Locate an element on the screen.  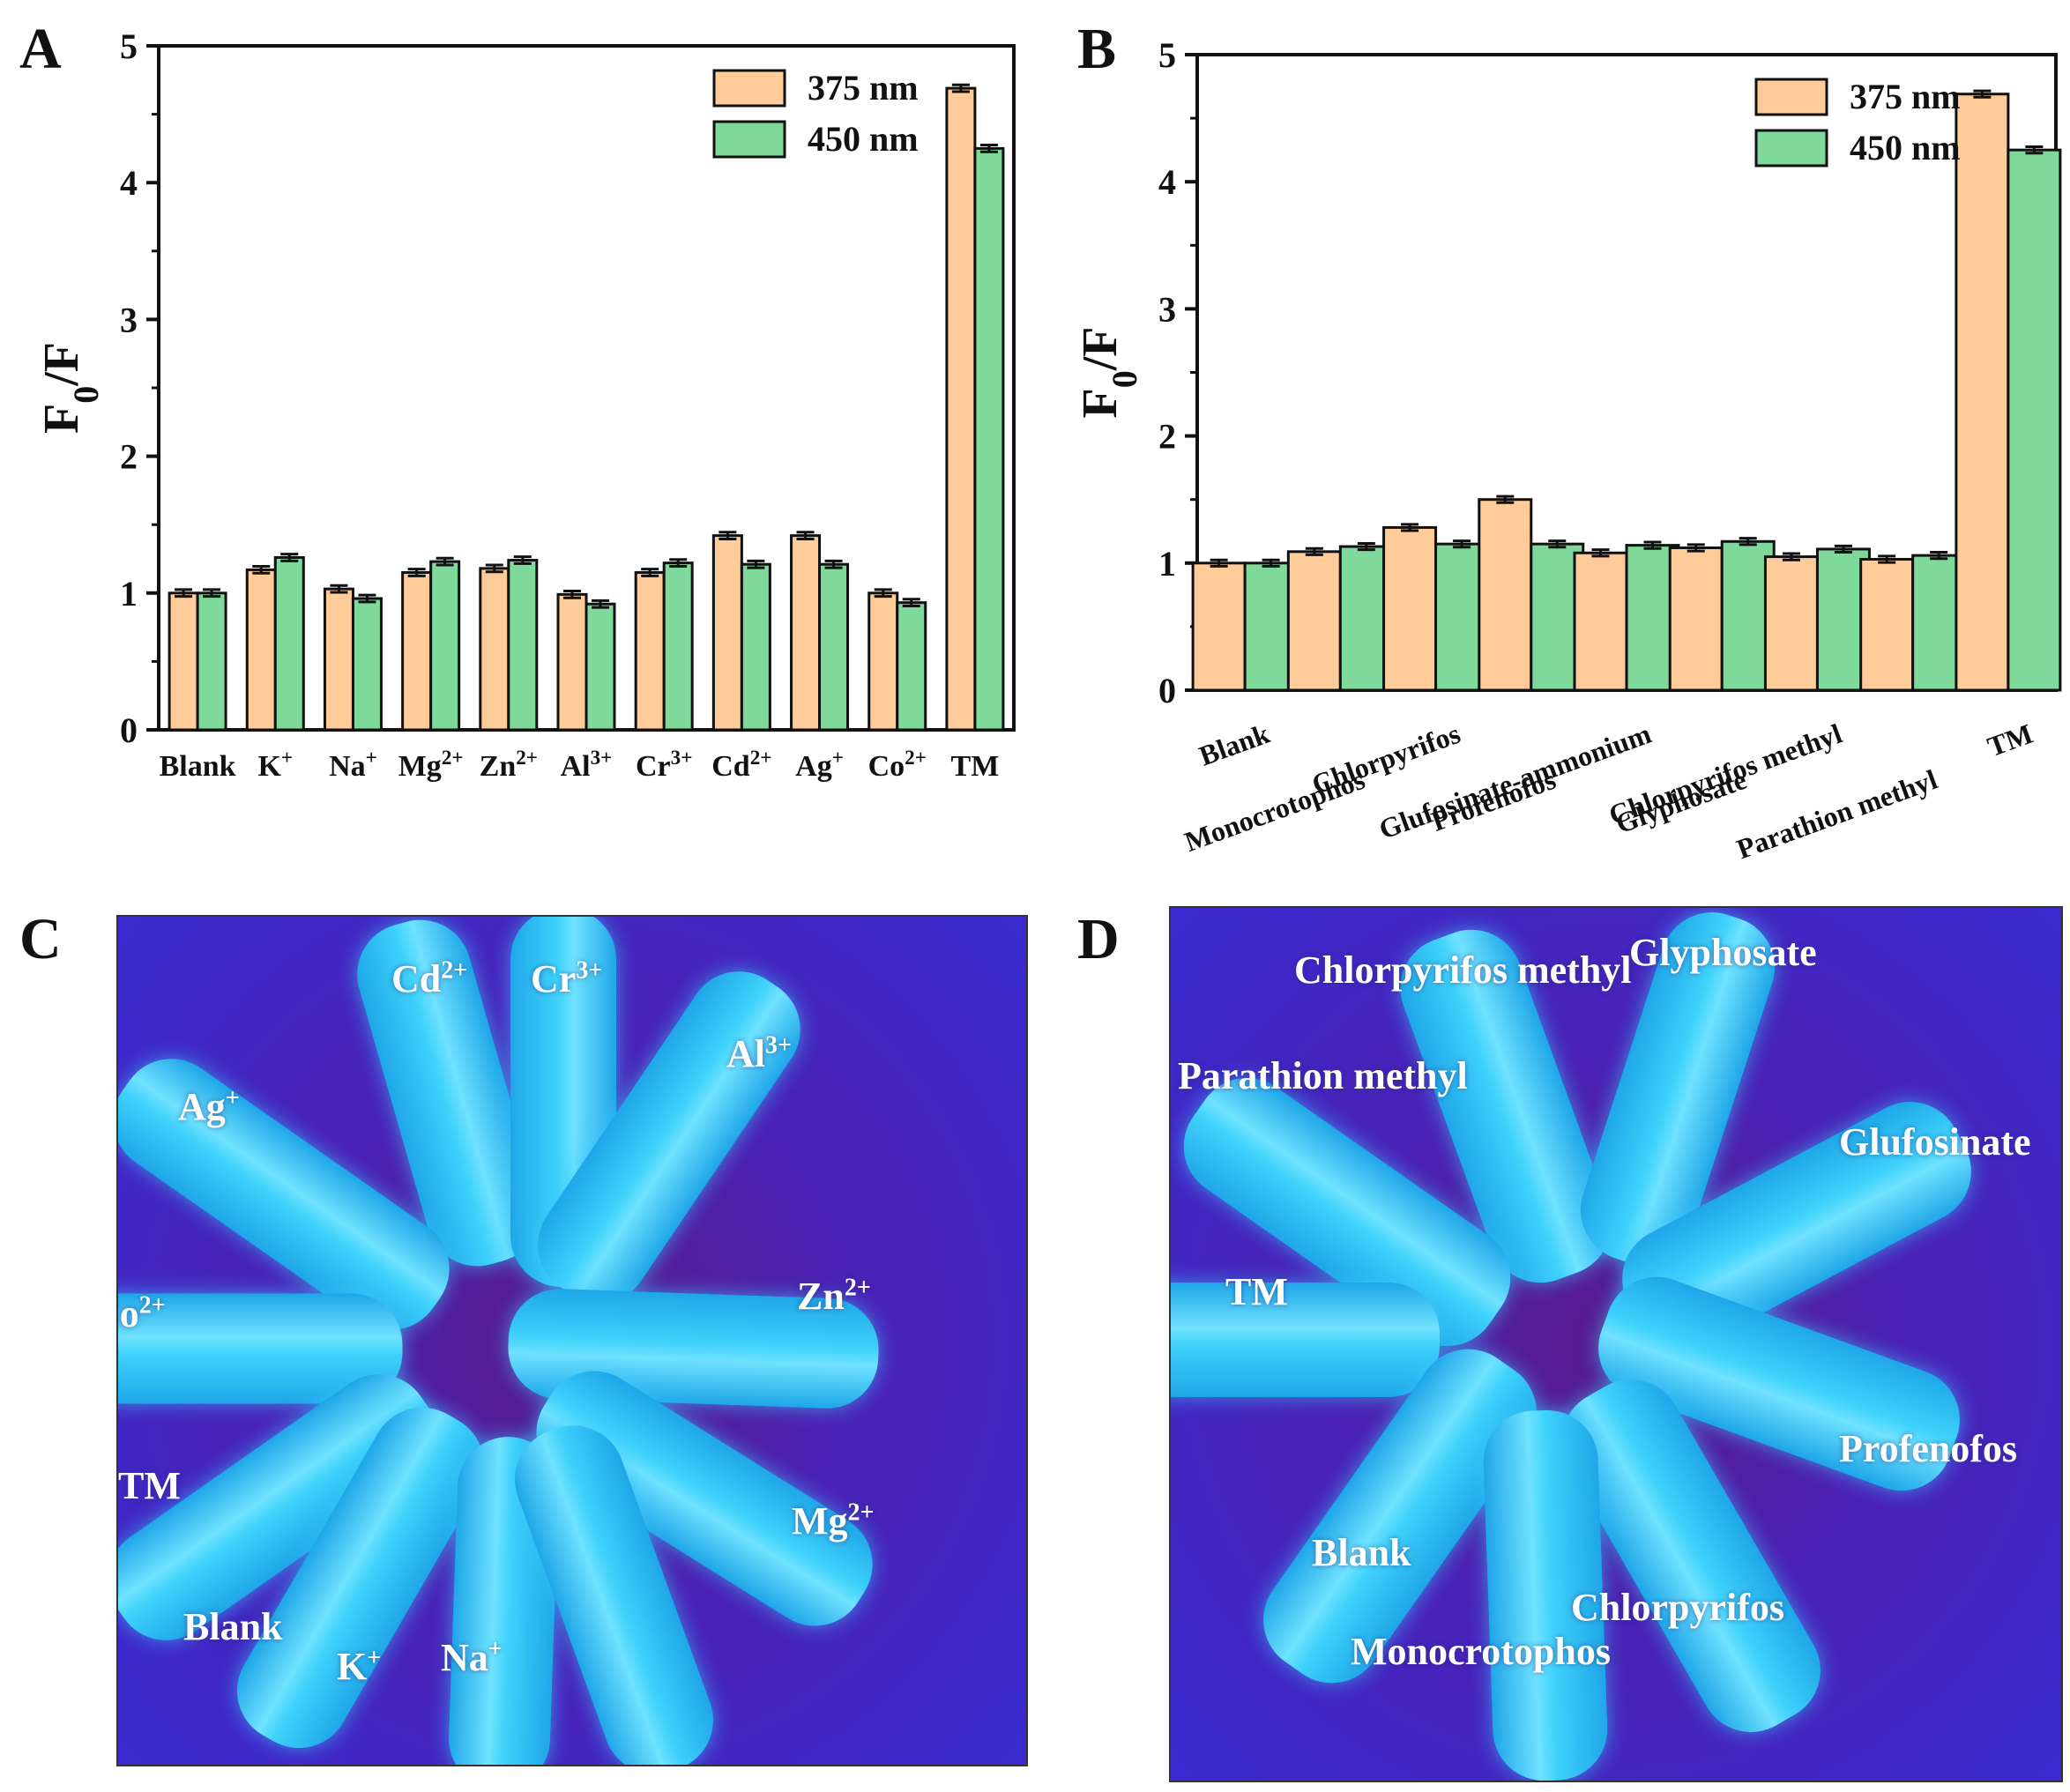
tube-label-text: Glyphosate is located at coordinates (1723, 953).